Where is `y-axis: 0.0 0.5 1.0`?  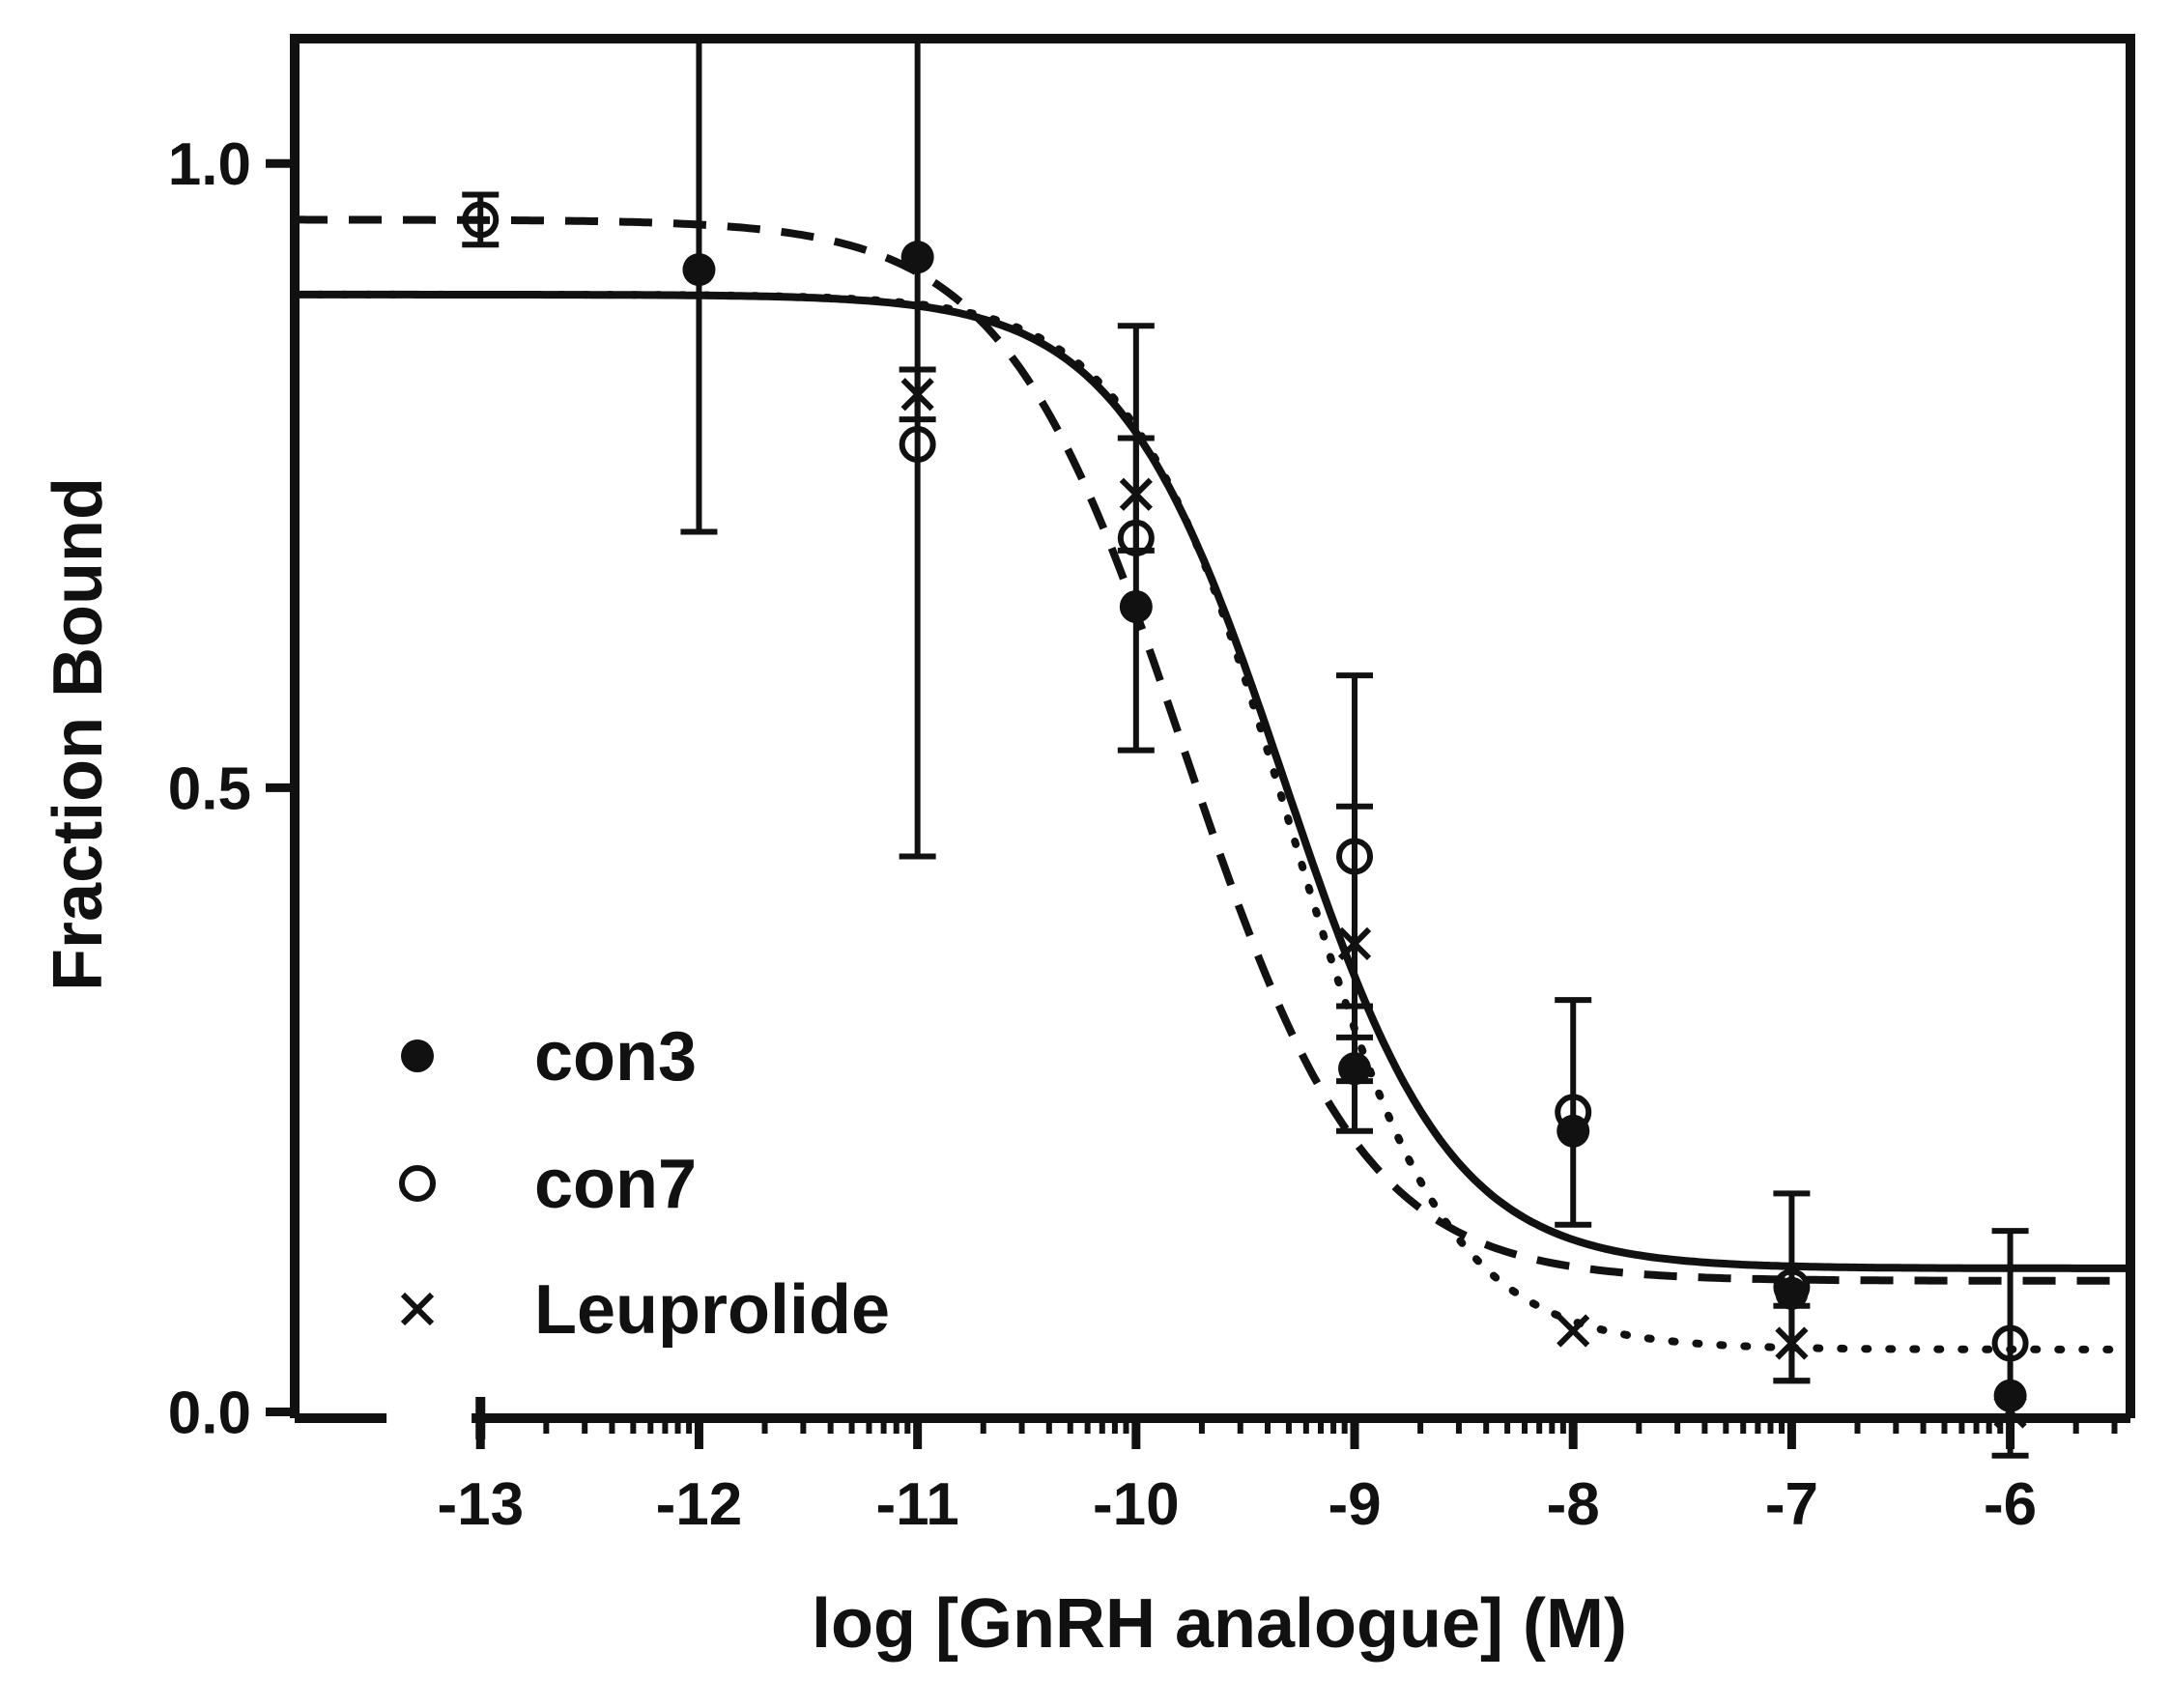
y-axis: 0.0 0.5 1.0 is located at coordinates (231, 789).